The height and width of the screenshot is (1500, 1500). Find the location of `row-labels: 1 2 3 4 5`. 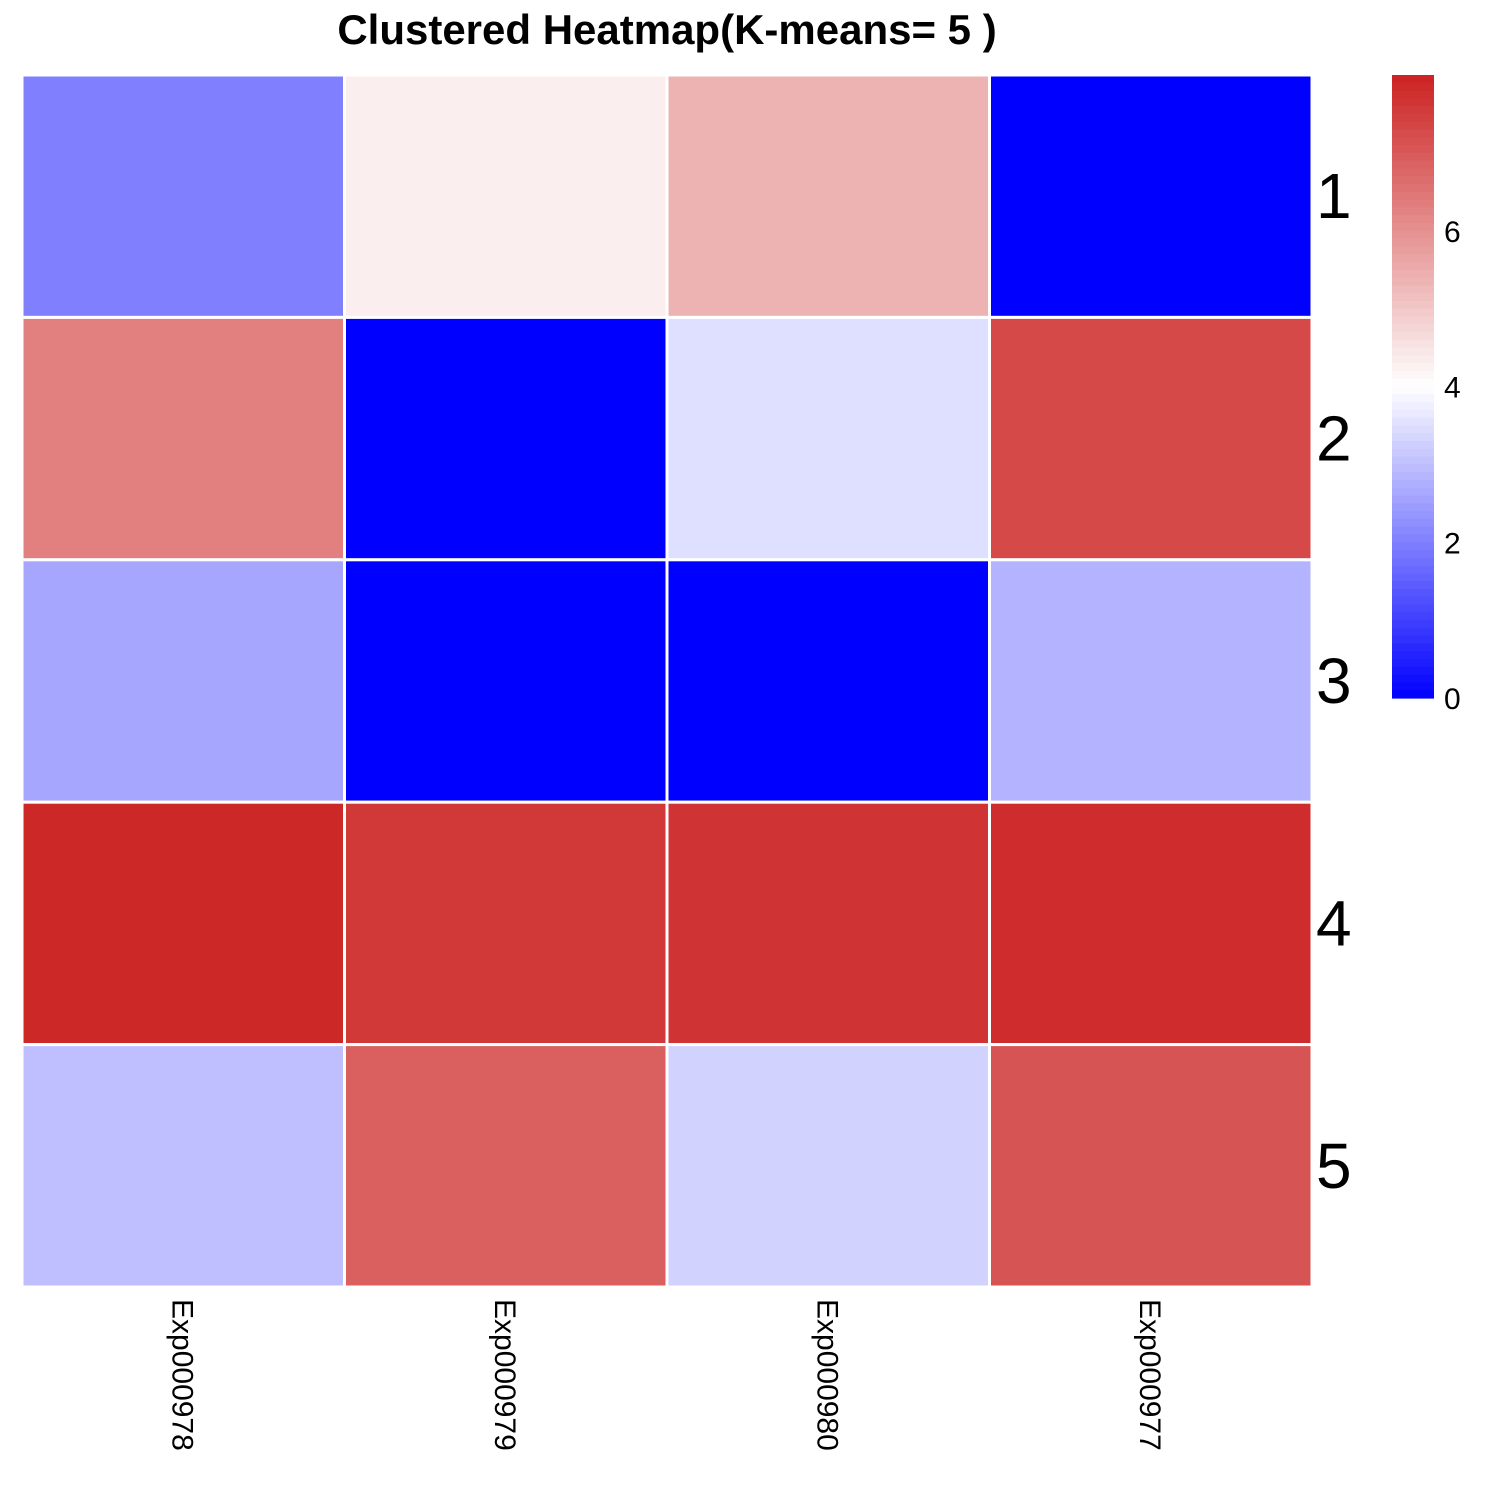

row-labels: 1 2 3 4 5 is located at coordinates (1334, 681).